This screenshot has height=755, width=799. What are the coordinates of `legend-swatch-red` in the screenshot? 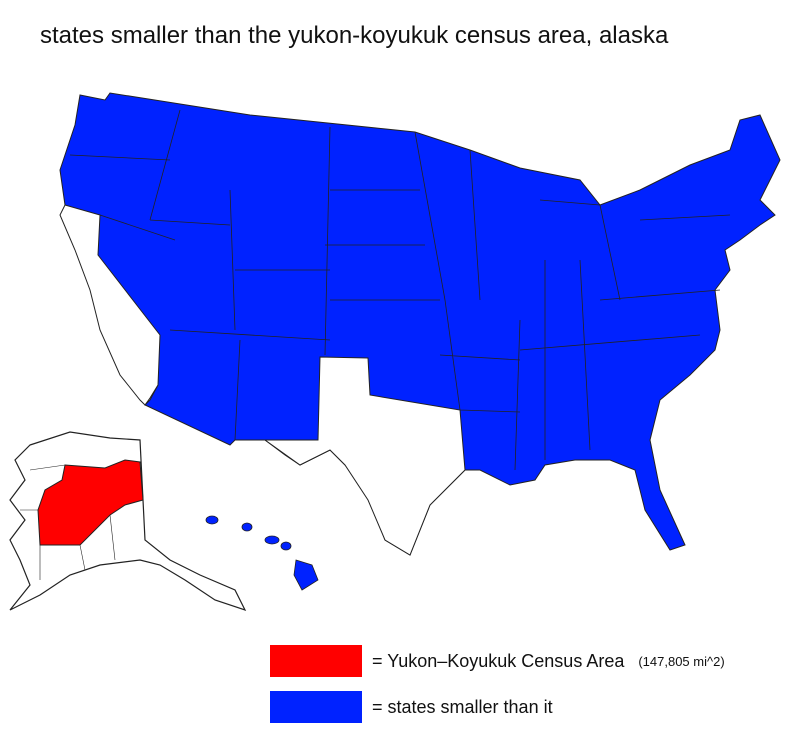 It's located at (316, 661).